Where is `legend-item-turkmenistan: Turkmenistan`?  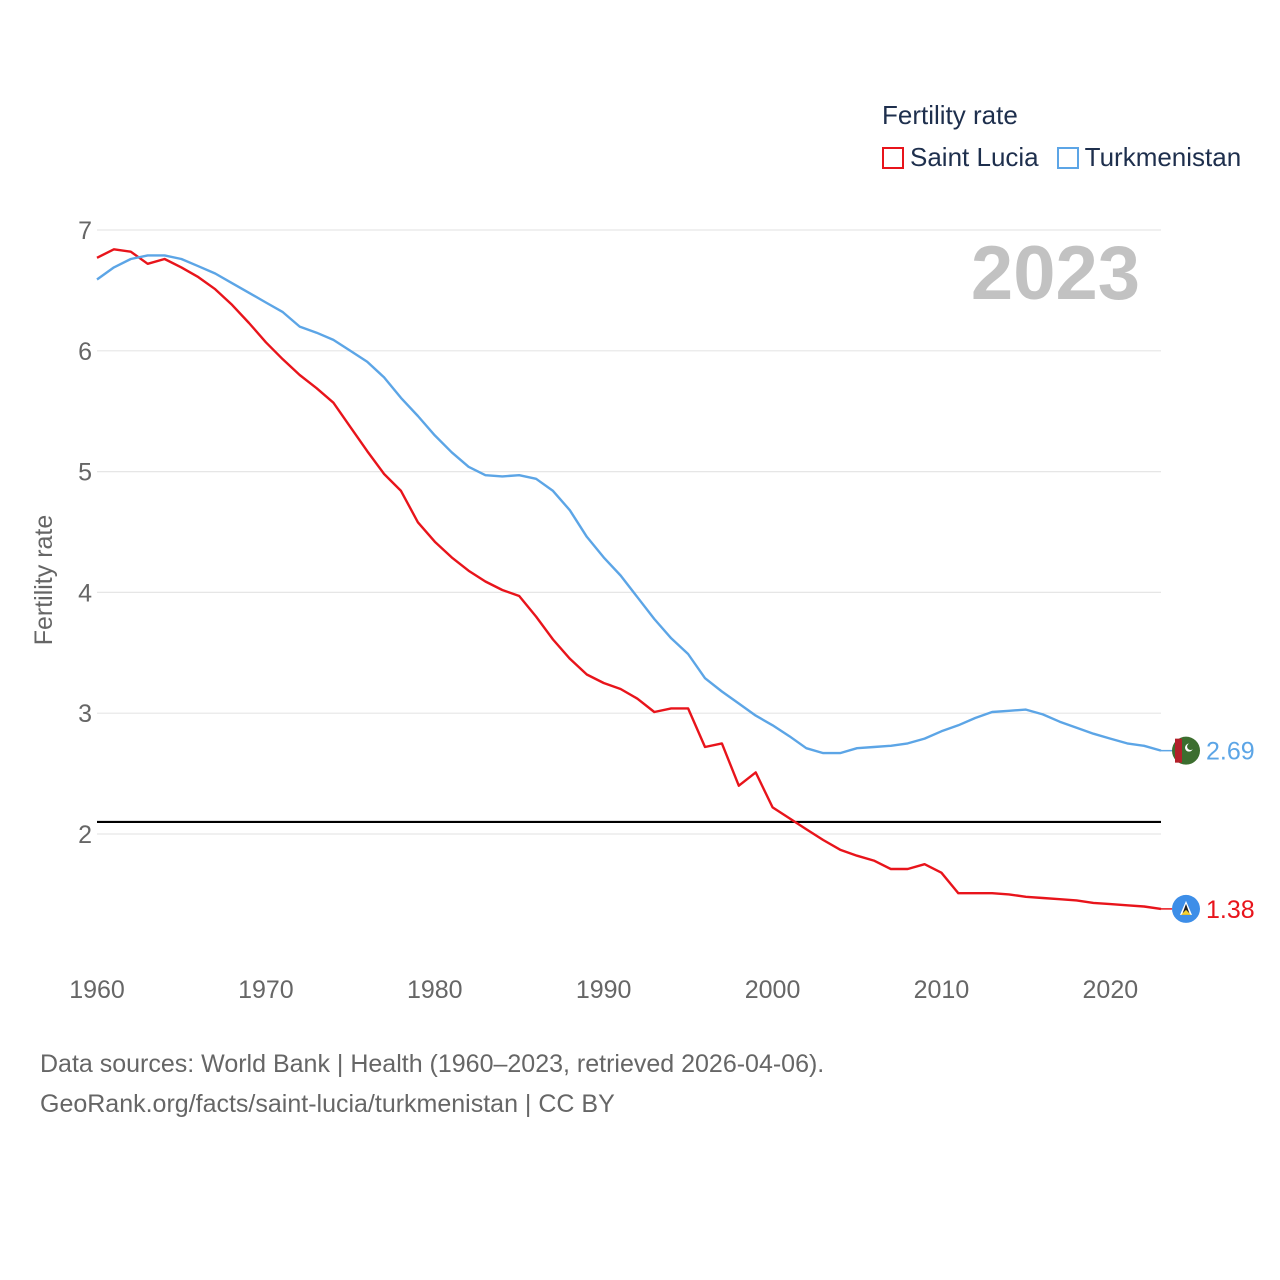
legend-item-turkmenistan: Turkmenistan is located at coordinates (1149, 157).